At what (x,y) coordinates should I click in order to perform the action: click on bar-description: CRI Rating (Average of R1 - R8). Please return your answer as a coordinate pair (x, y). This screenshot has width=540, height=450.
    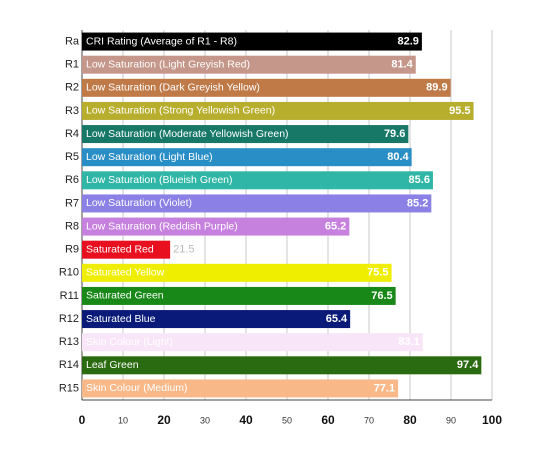
    Looking at the image, I should click on (161, 41).